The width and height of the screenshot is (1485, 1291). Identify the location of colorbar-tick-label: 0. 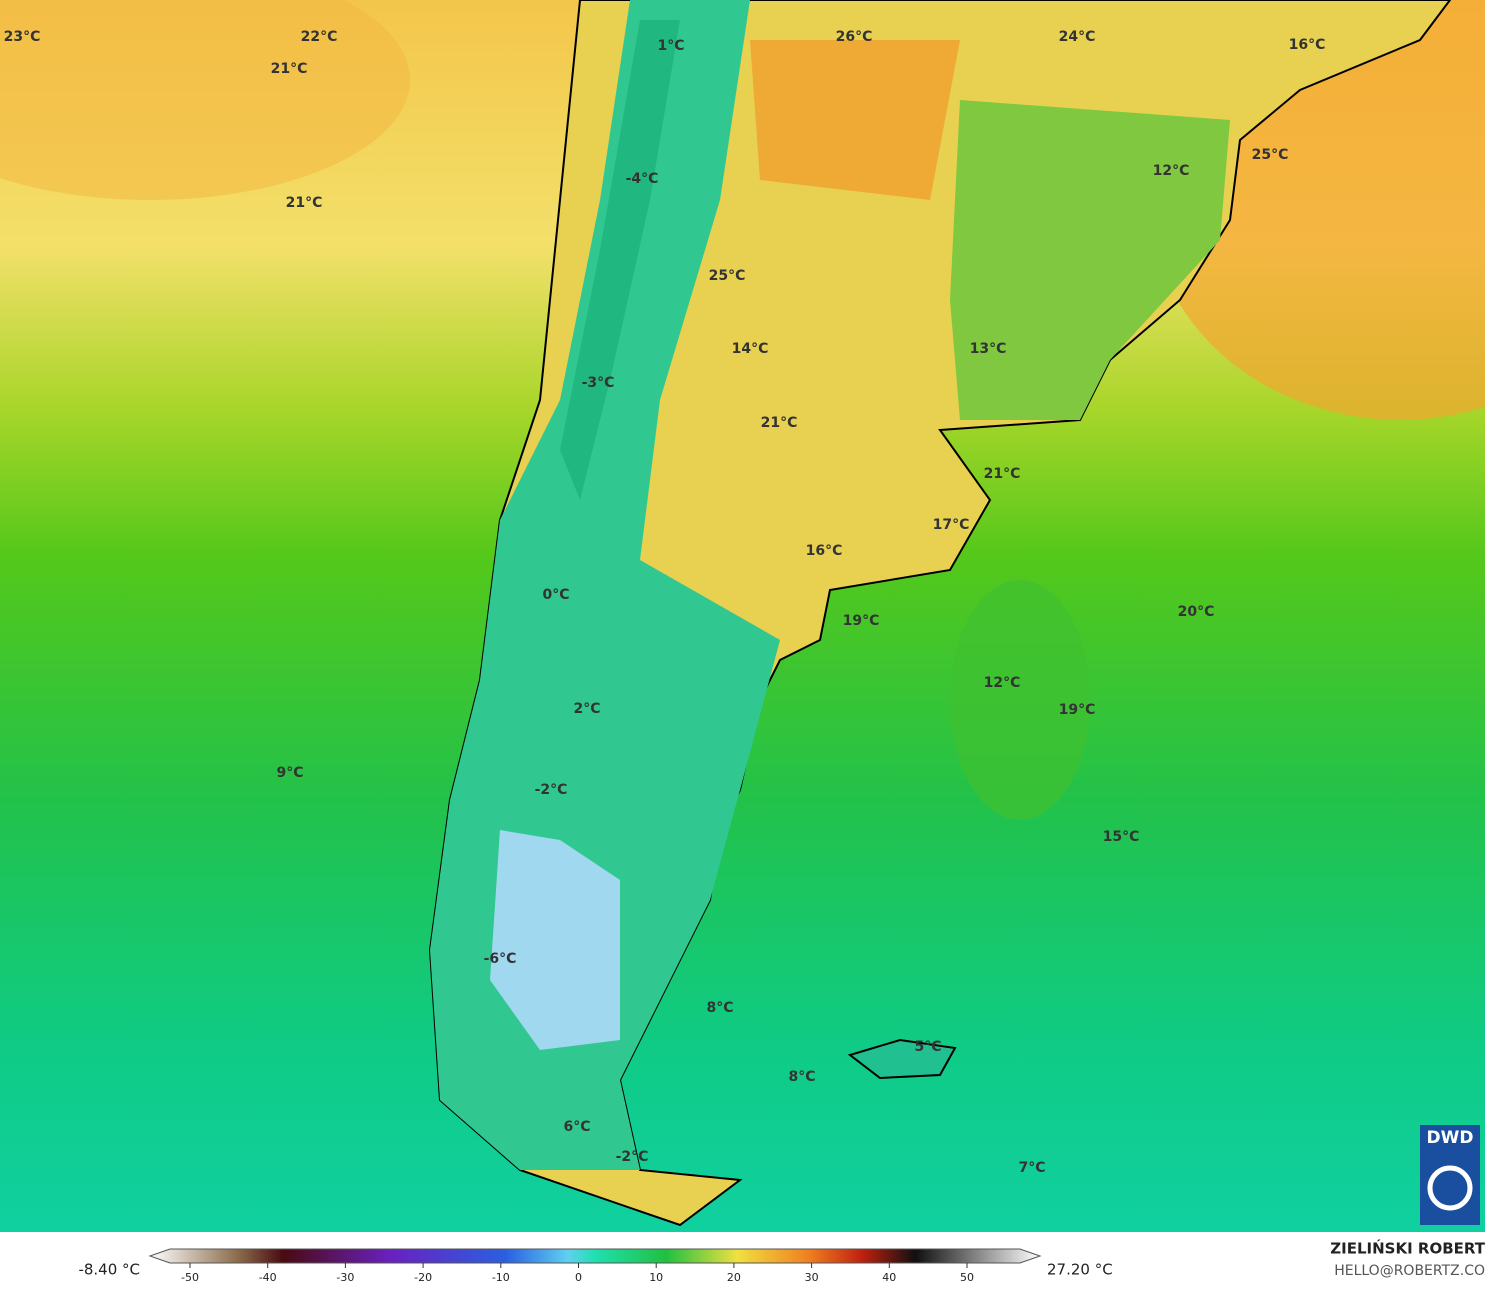
(578, 1277).